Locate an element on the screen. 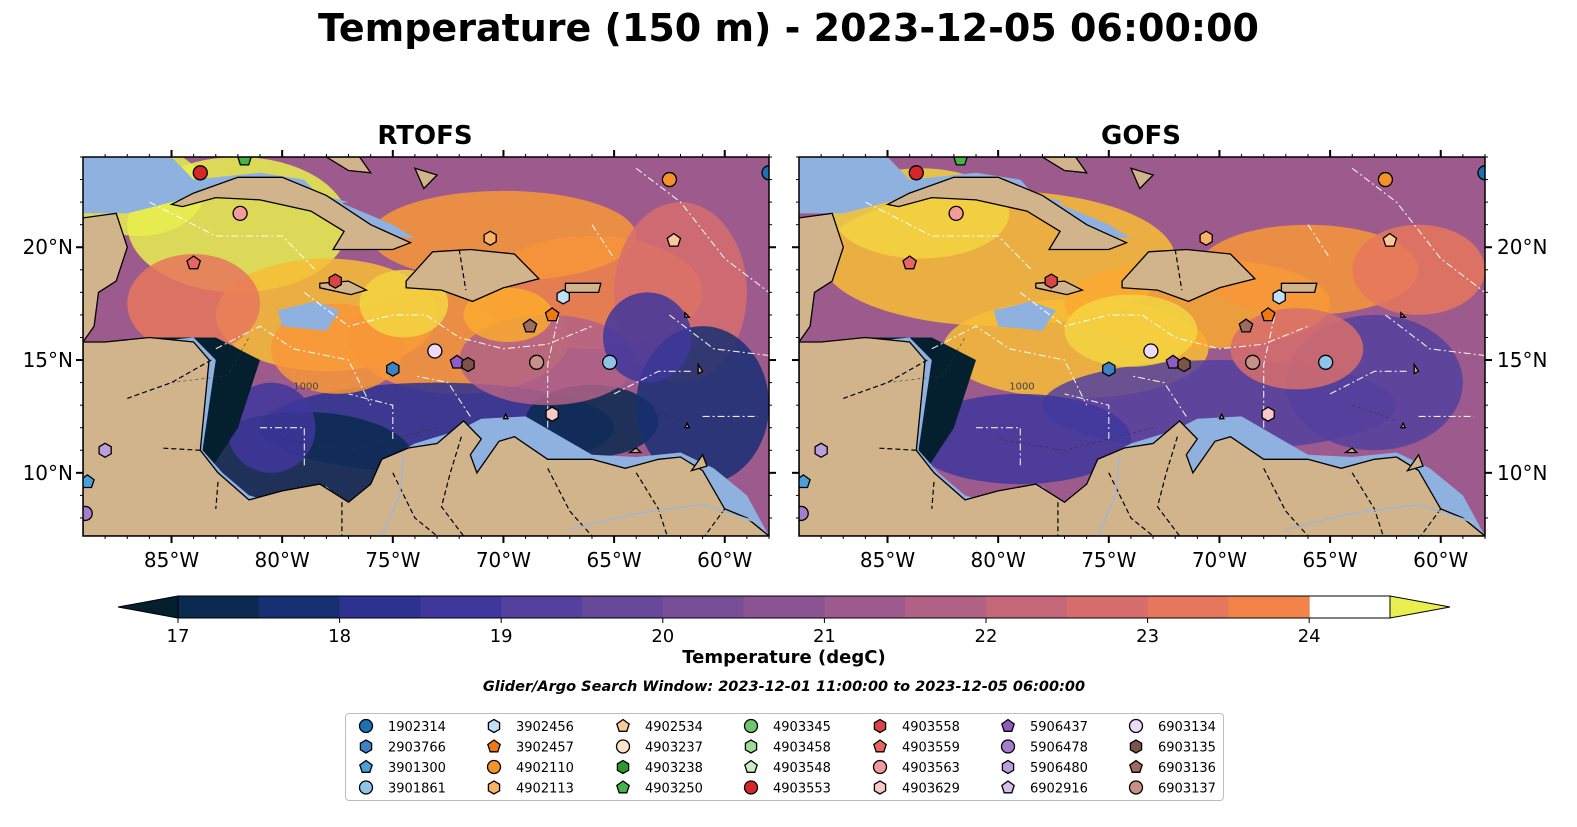  legend-entry: 6903135 is located at coordinates (1172, 747).